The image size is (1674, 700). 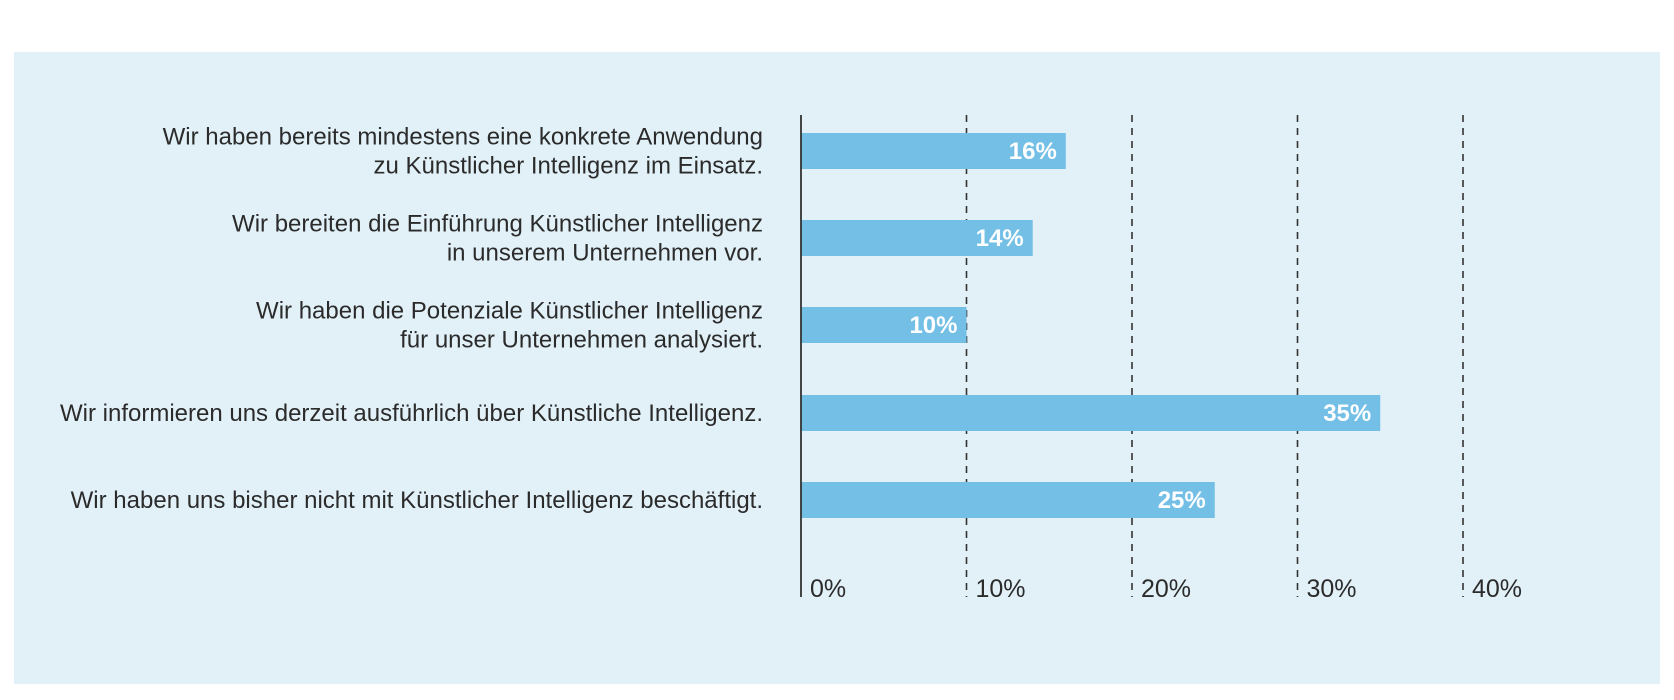 I want to click on data-label-4: 35%, so click(x=1347, y=413).